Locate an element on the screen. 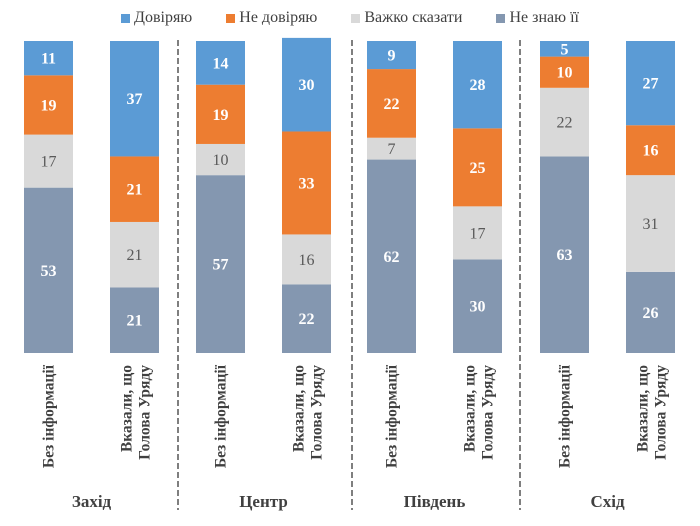  category-label-7: Вказали, щоГолова Уряду is located at coordinates (652, 412).